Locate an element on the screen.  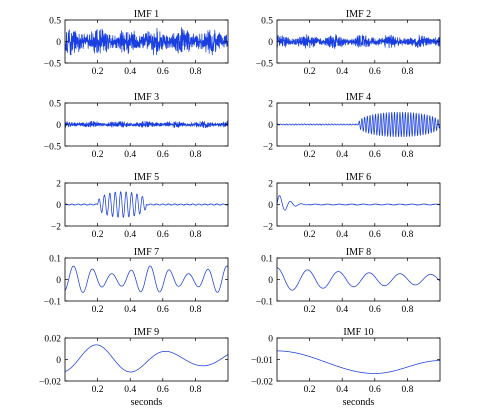
panel-title: IMF 3 is located at coordinates (146, 97).